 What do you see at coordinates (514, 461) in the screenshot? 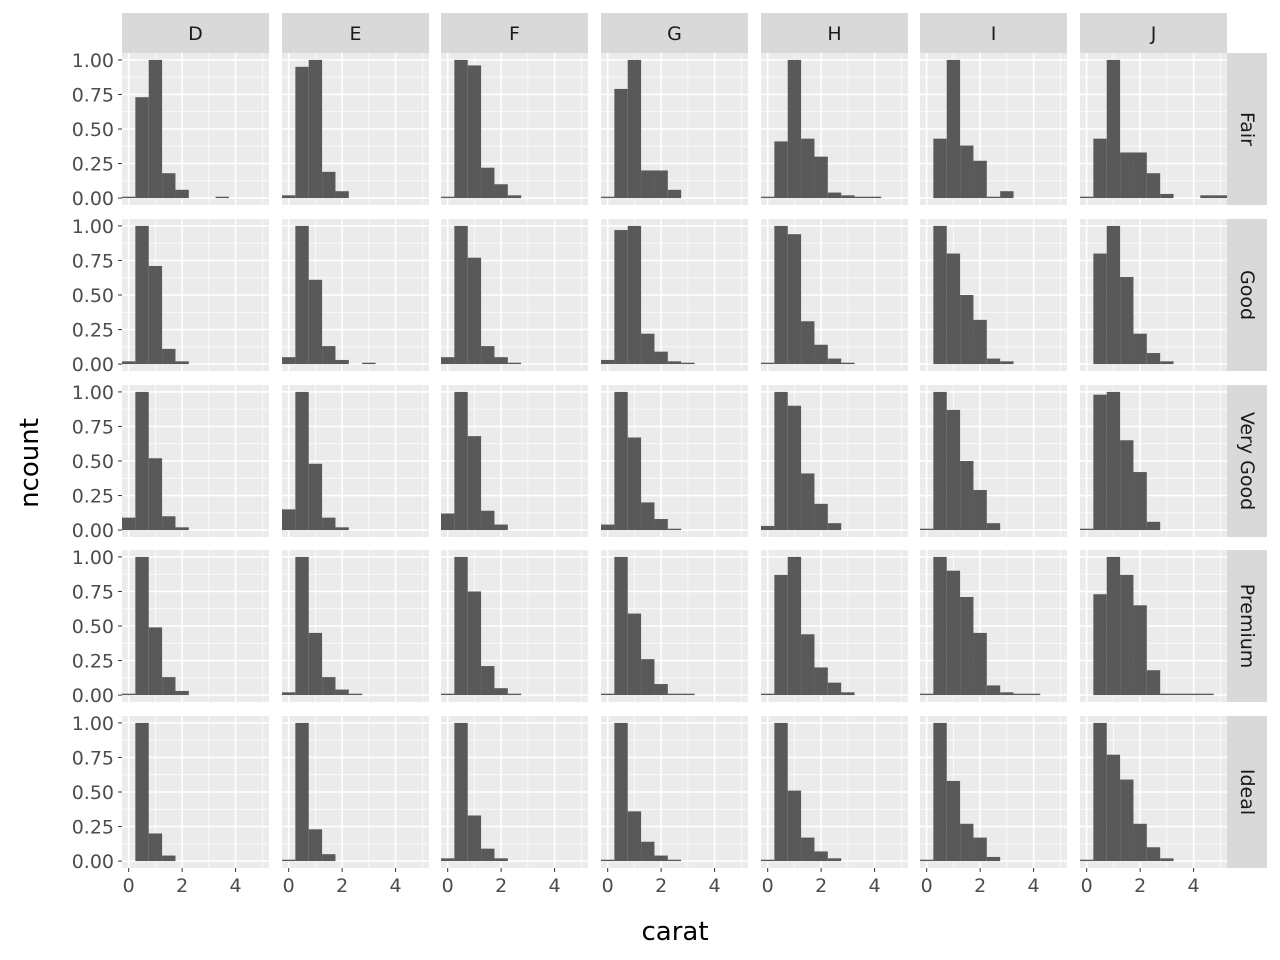
I see `panel-very-good-f` at bounding box center [514, 461].